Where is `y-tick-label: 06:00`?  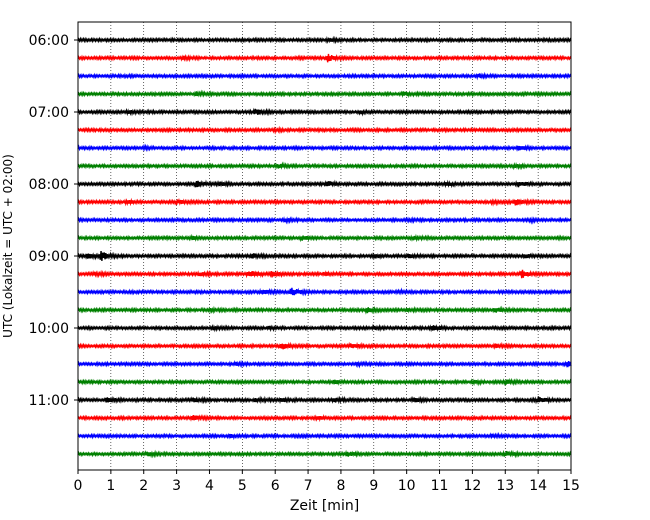 y-tick-label: 06:00 is located at coordinates (49, 41).